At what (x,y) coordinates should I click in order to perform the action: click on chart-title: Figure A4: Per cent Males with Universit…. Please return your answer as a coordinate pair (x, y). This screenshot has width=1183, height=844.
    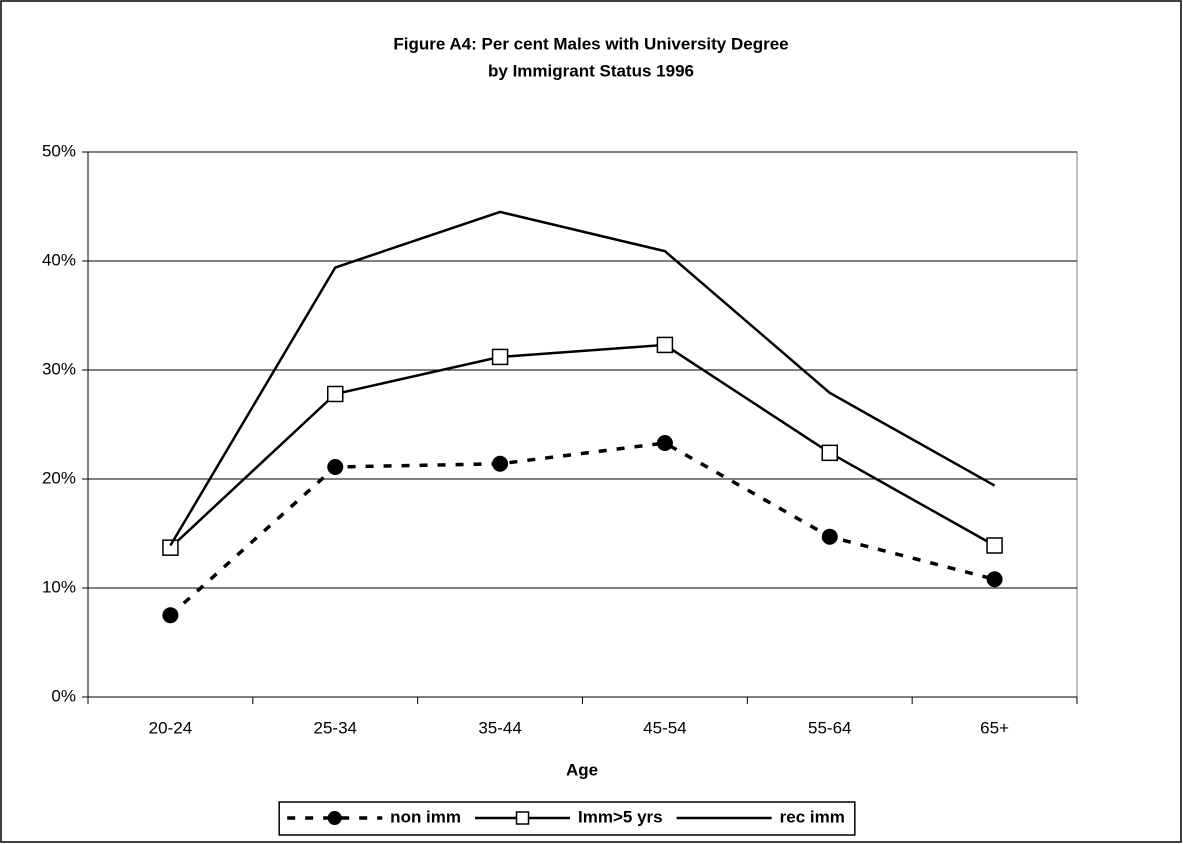
    Looking at the image, I should click on (590, 43).